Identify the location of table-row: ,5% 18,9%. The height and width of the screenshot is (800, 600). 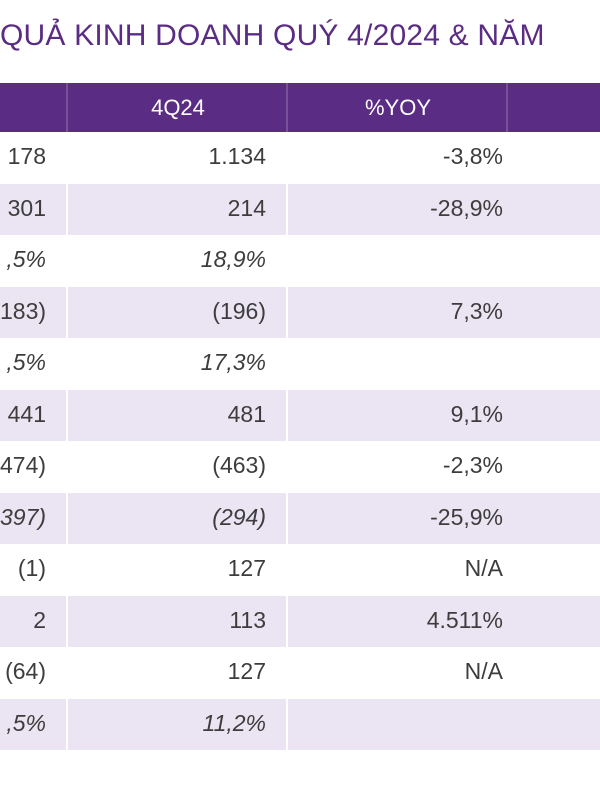
(300, 261).